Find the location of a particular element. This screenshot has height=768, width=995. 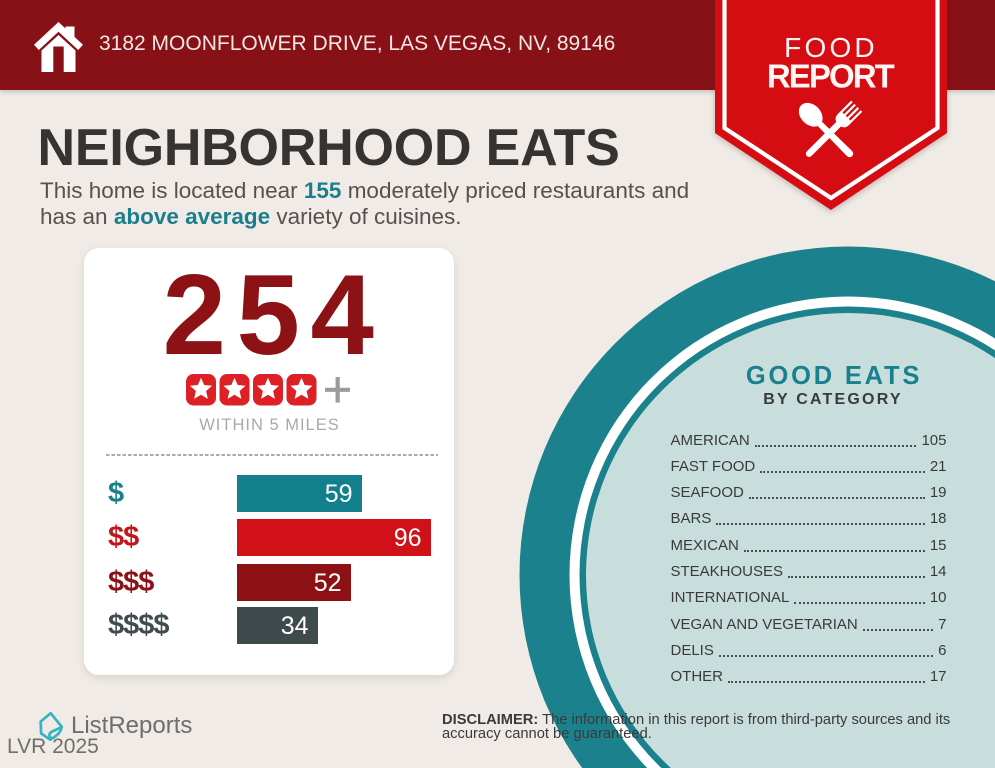

svg-text: REPORT is located at coordinates (831, 76).